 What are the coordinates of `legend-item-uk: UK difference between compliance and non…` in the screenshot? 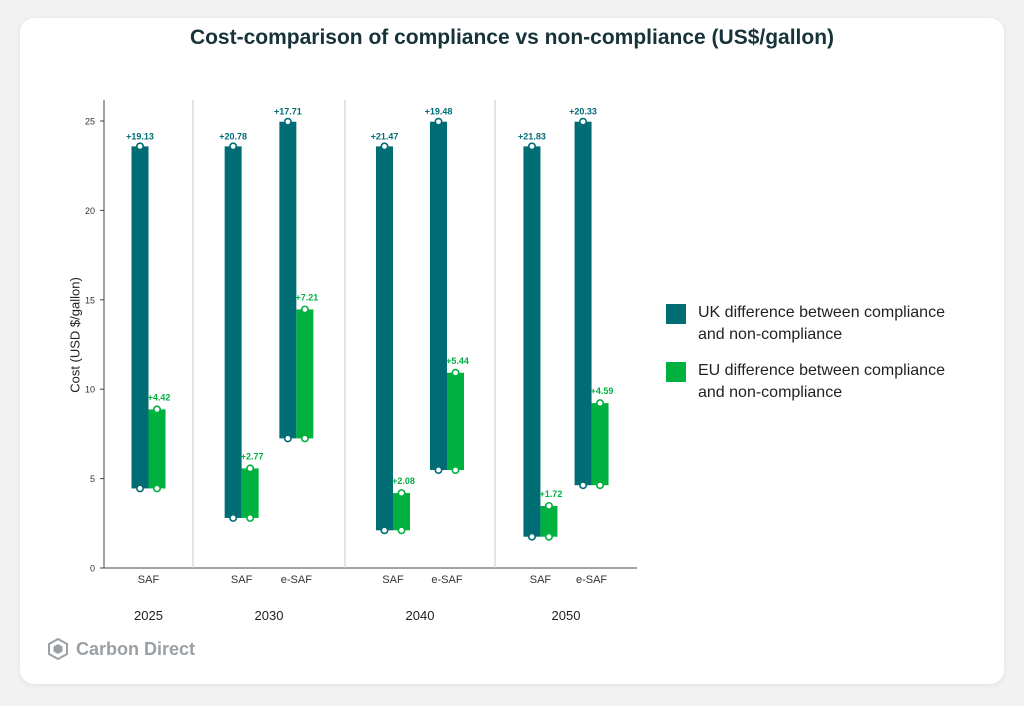 It's located at (831, 324).